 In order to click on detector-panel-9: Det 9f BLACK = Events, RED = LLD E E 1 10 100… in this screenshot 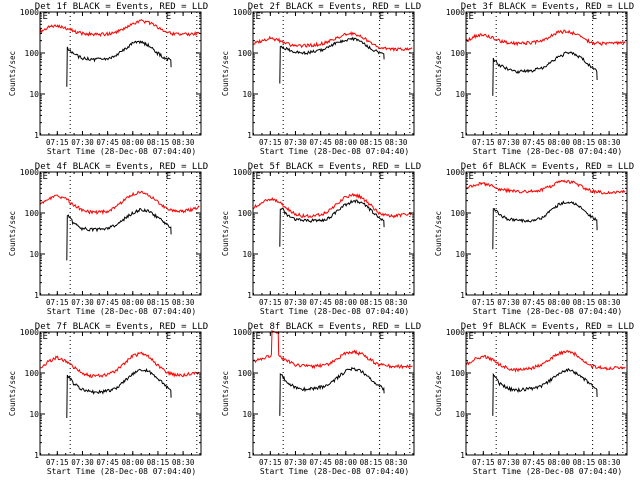, I will do `click(532, 400)`.